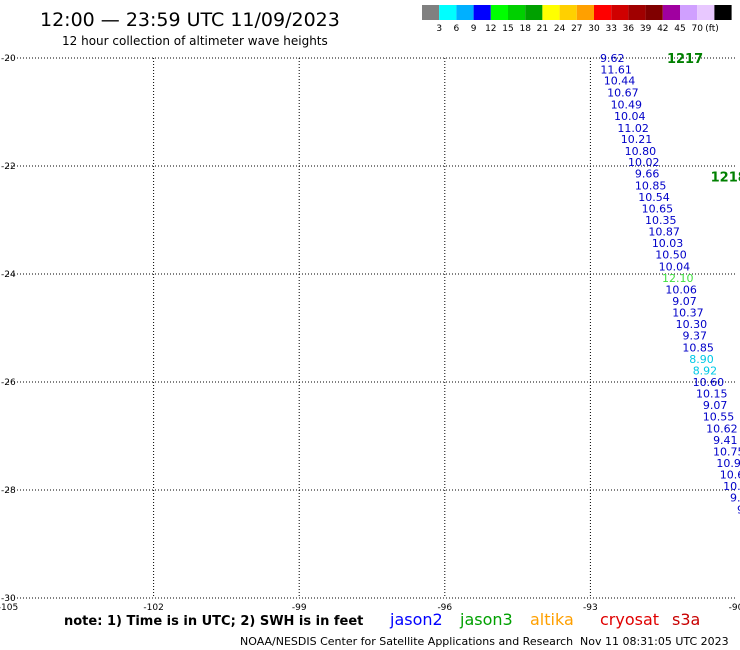  What do you see at coordinates (709, 382) in the screenshot?
I see `wave-height-point: 10.60` at bounding box center [709, 382].